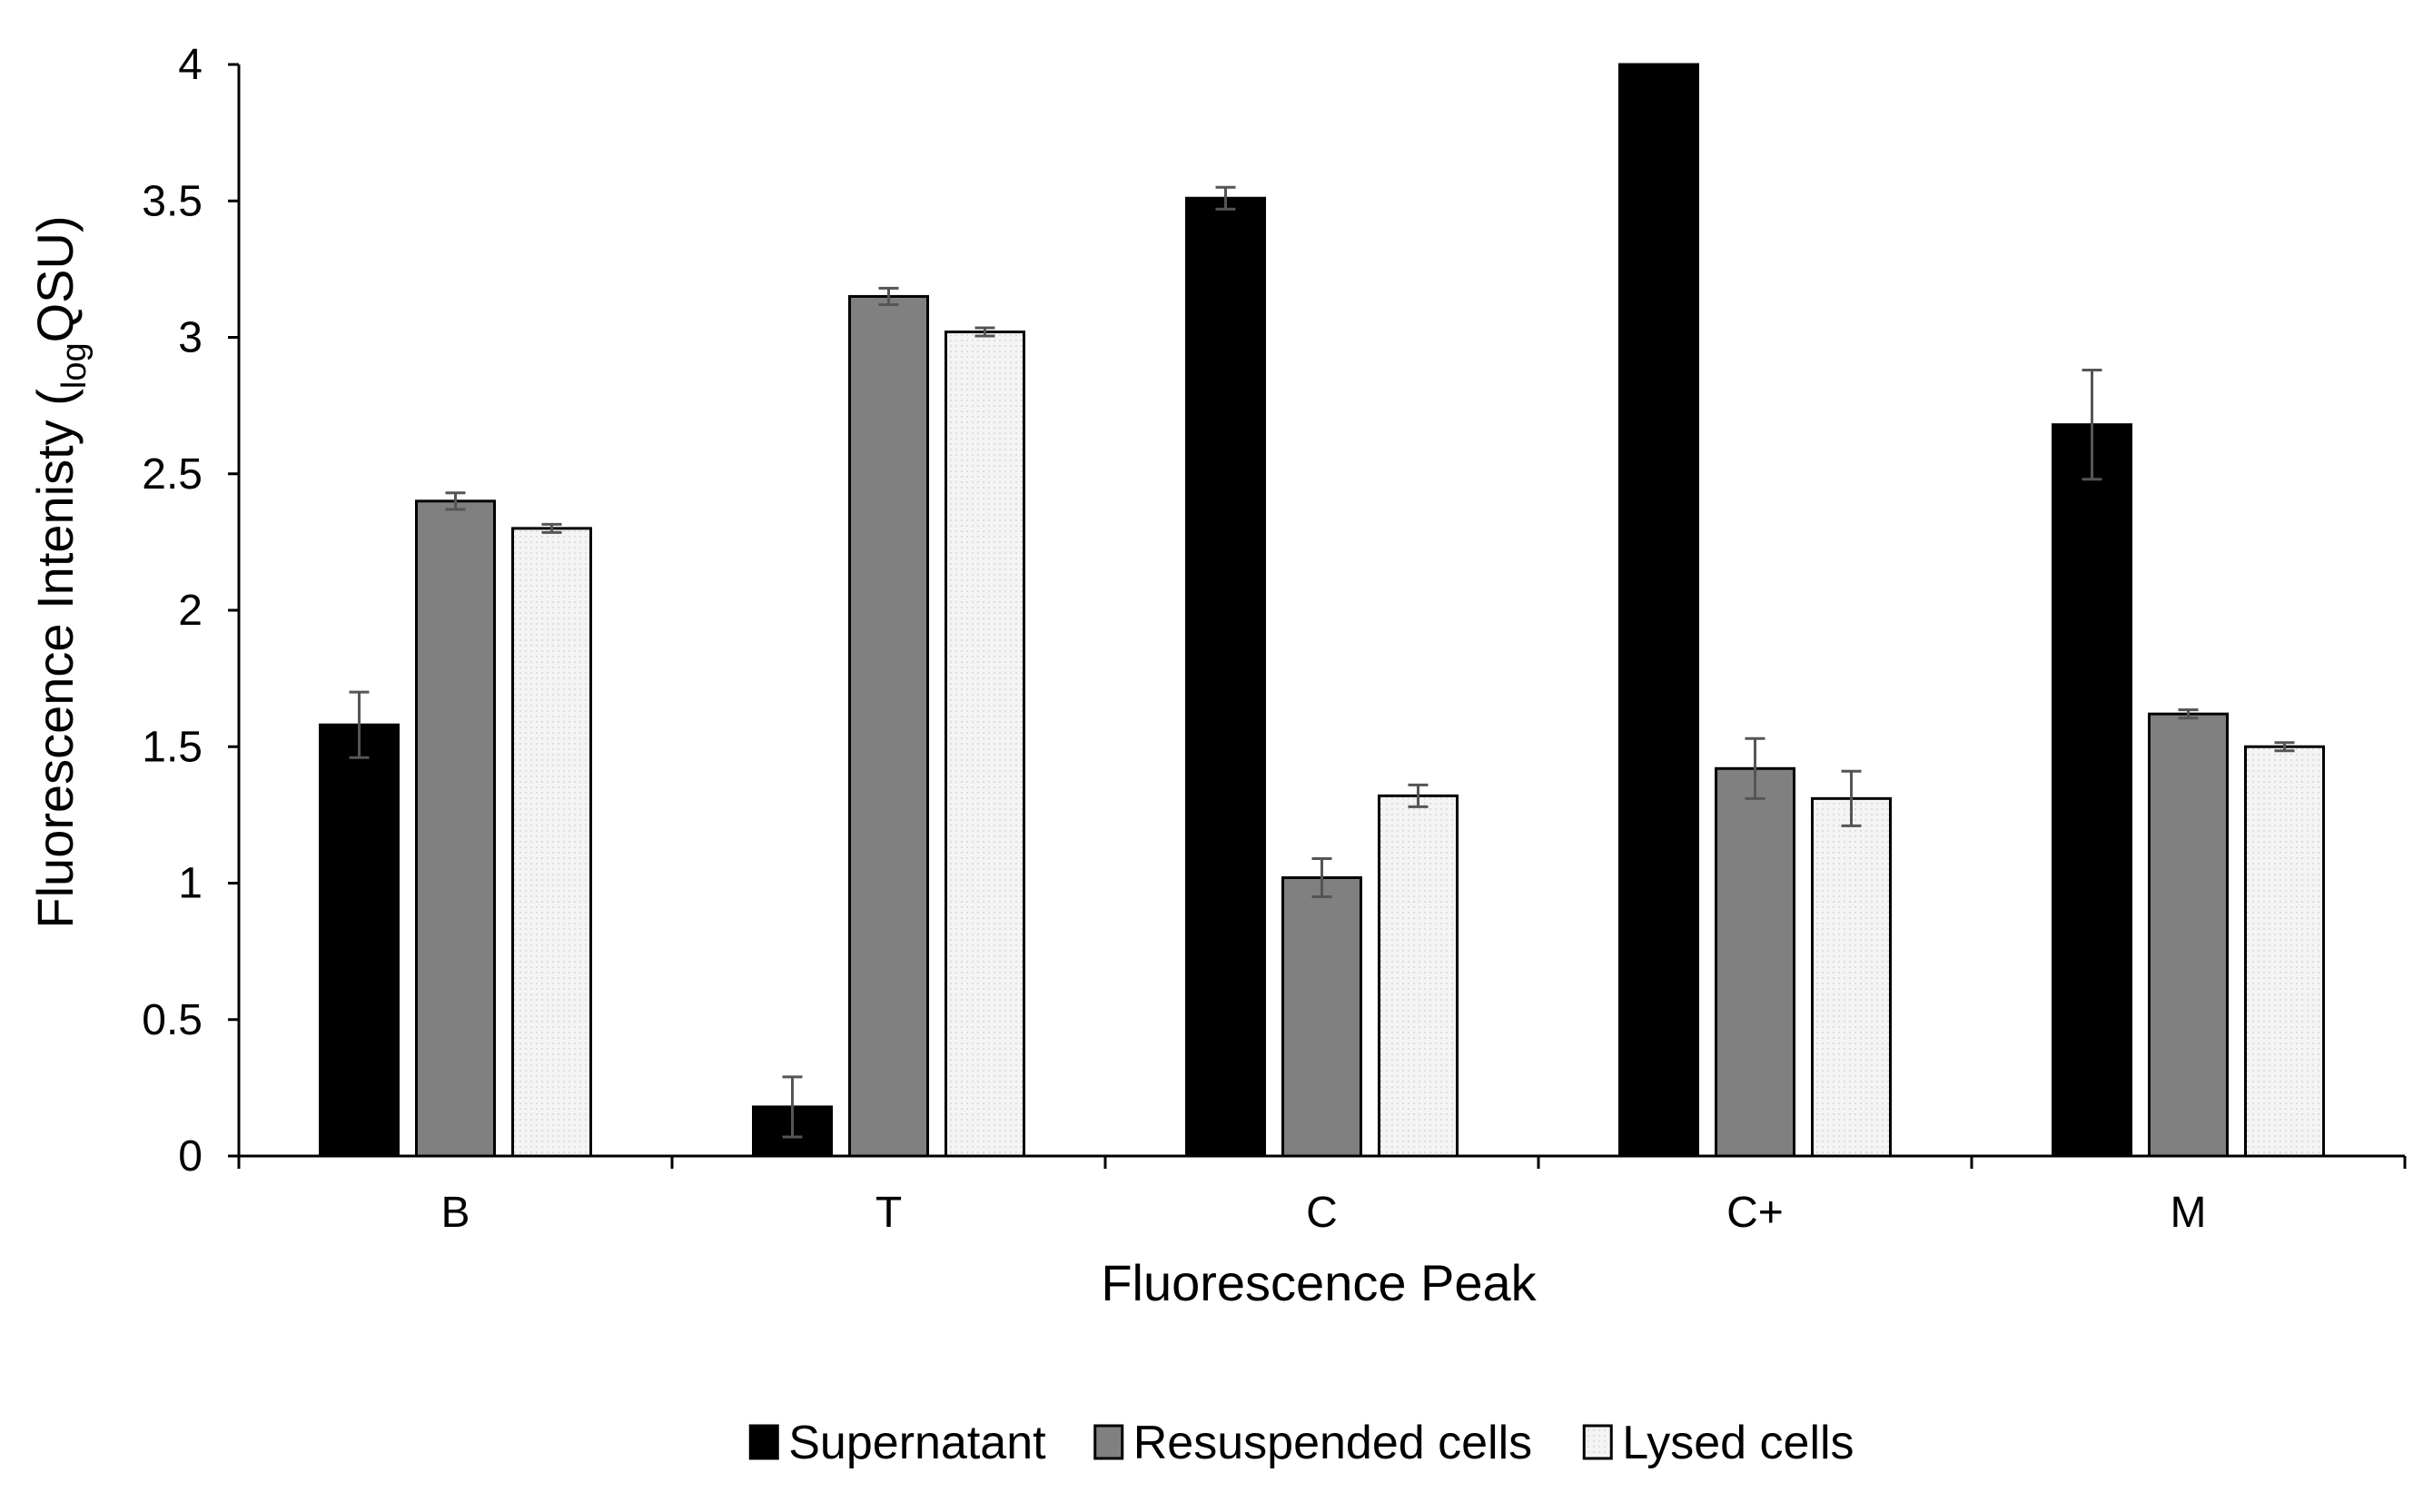 The image size is (2433, 1512). I want to click on legend-label: Resuspended cells, so click(1332, 1443).